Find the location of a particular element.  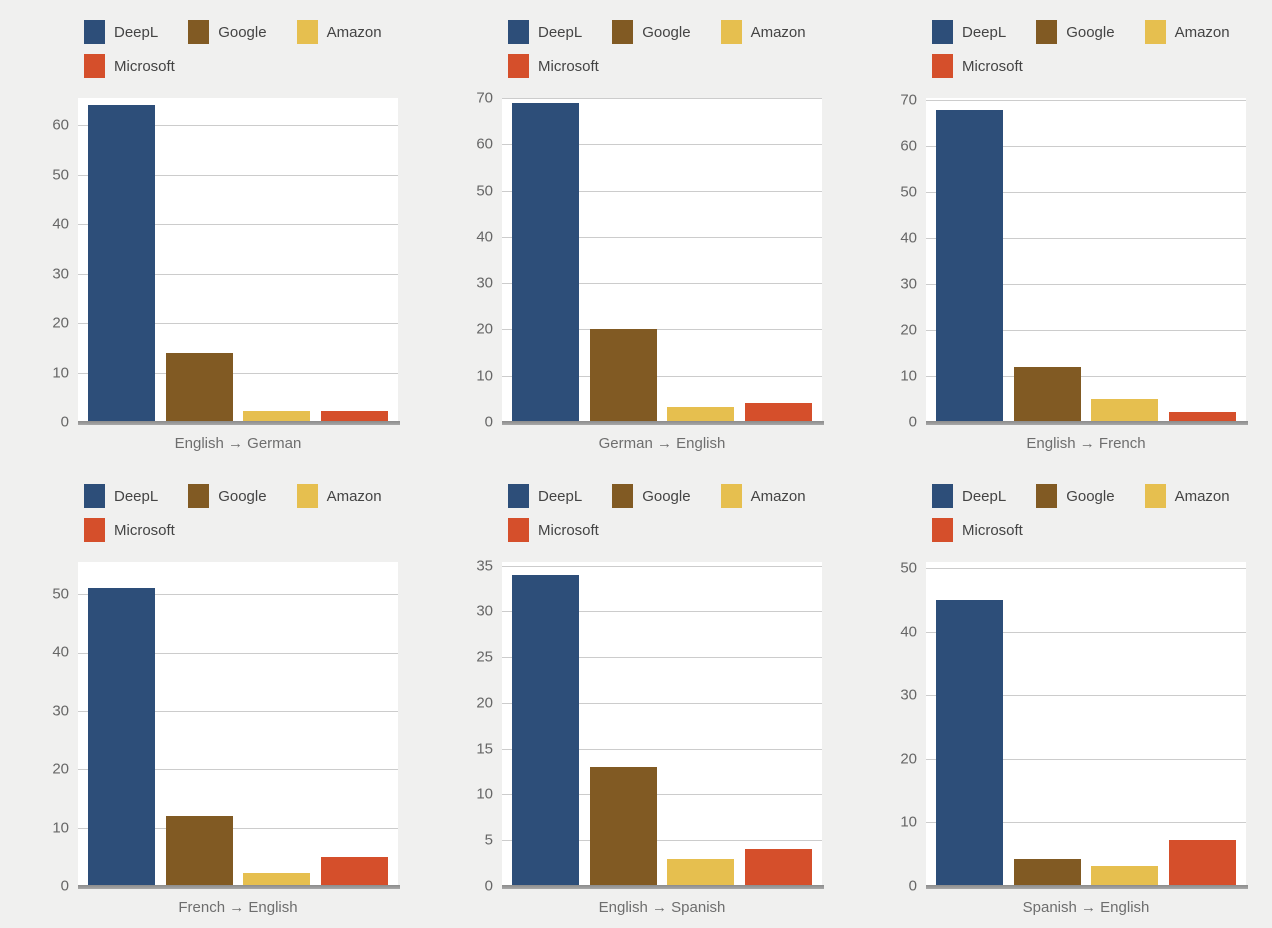

x-axis-label: Spanish → English is located at coordinates (1086, 907).